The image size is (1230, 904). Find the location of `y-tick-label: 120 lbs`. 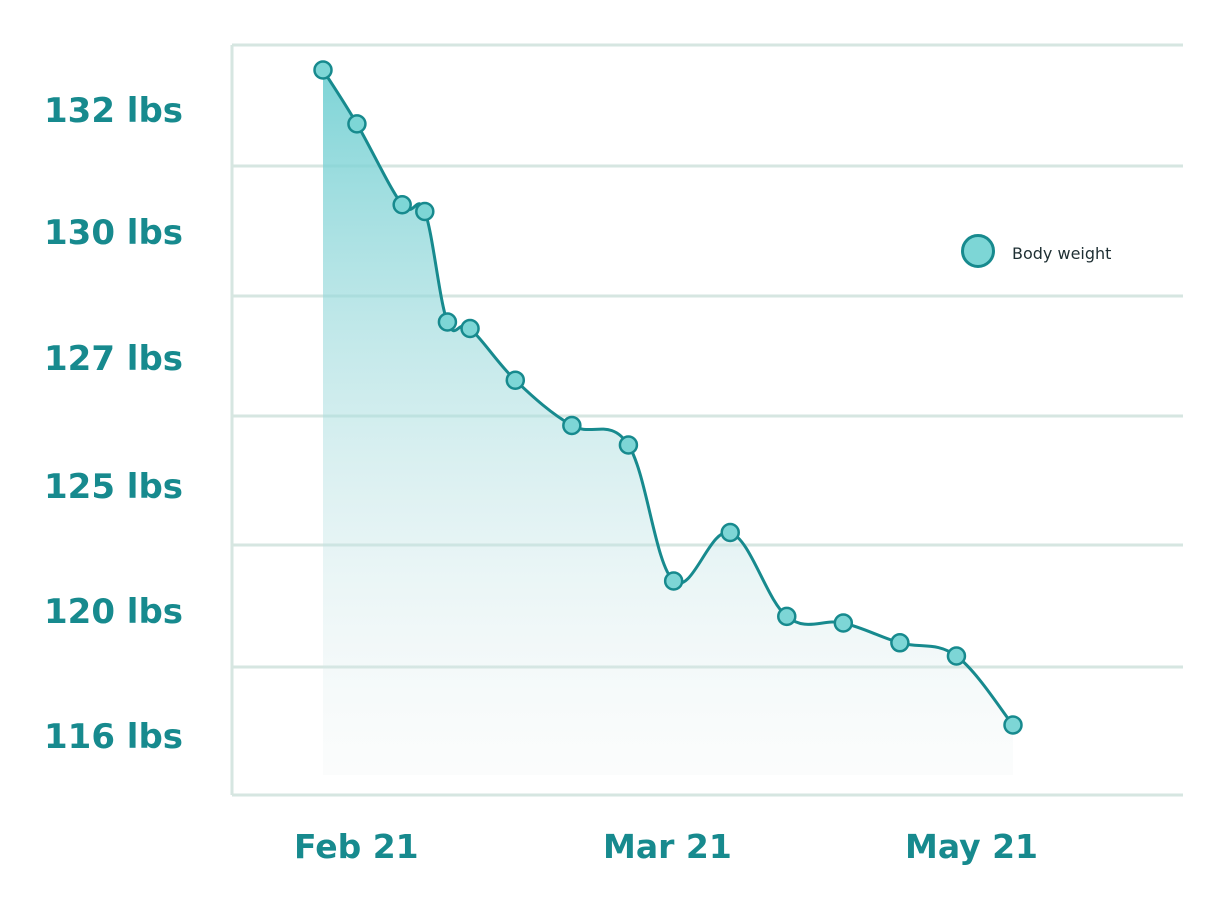

y-tick-label: 120 lbs is located at coordinates (114, 612).